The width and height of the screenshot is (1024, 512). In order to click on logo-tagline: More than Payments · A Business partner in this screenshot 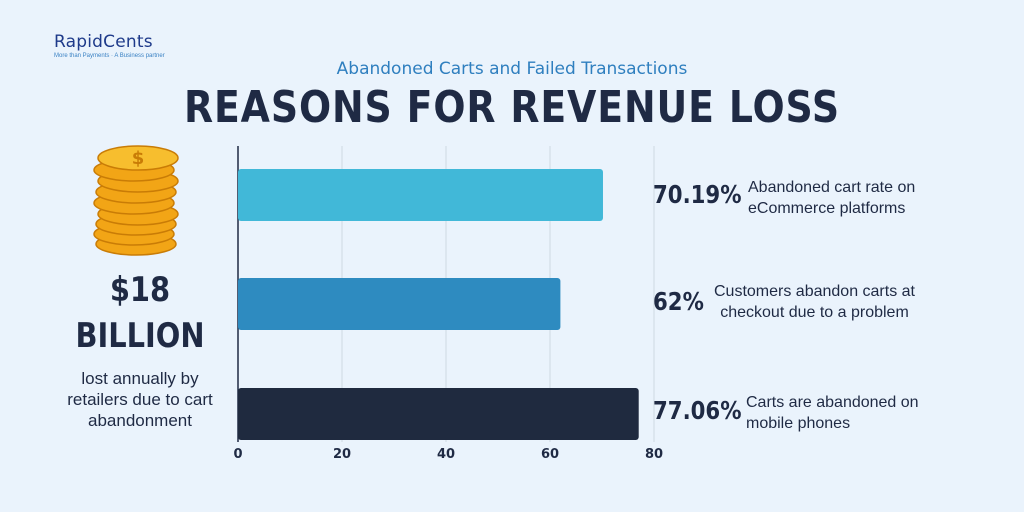, I will do `click(109, 56)`.